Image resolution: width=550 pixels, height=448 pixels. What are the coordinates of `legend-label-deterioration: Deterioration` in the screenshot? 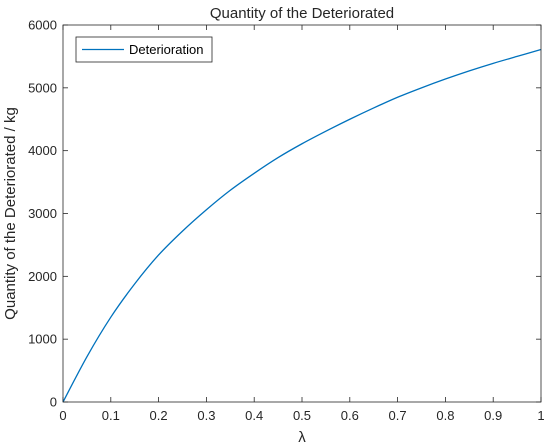 It's located at (166, 49).